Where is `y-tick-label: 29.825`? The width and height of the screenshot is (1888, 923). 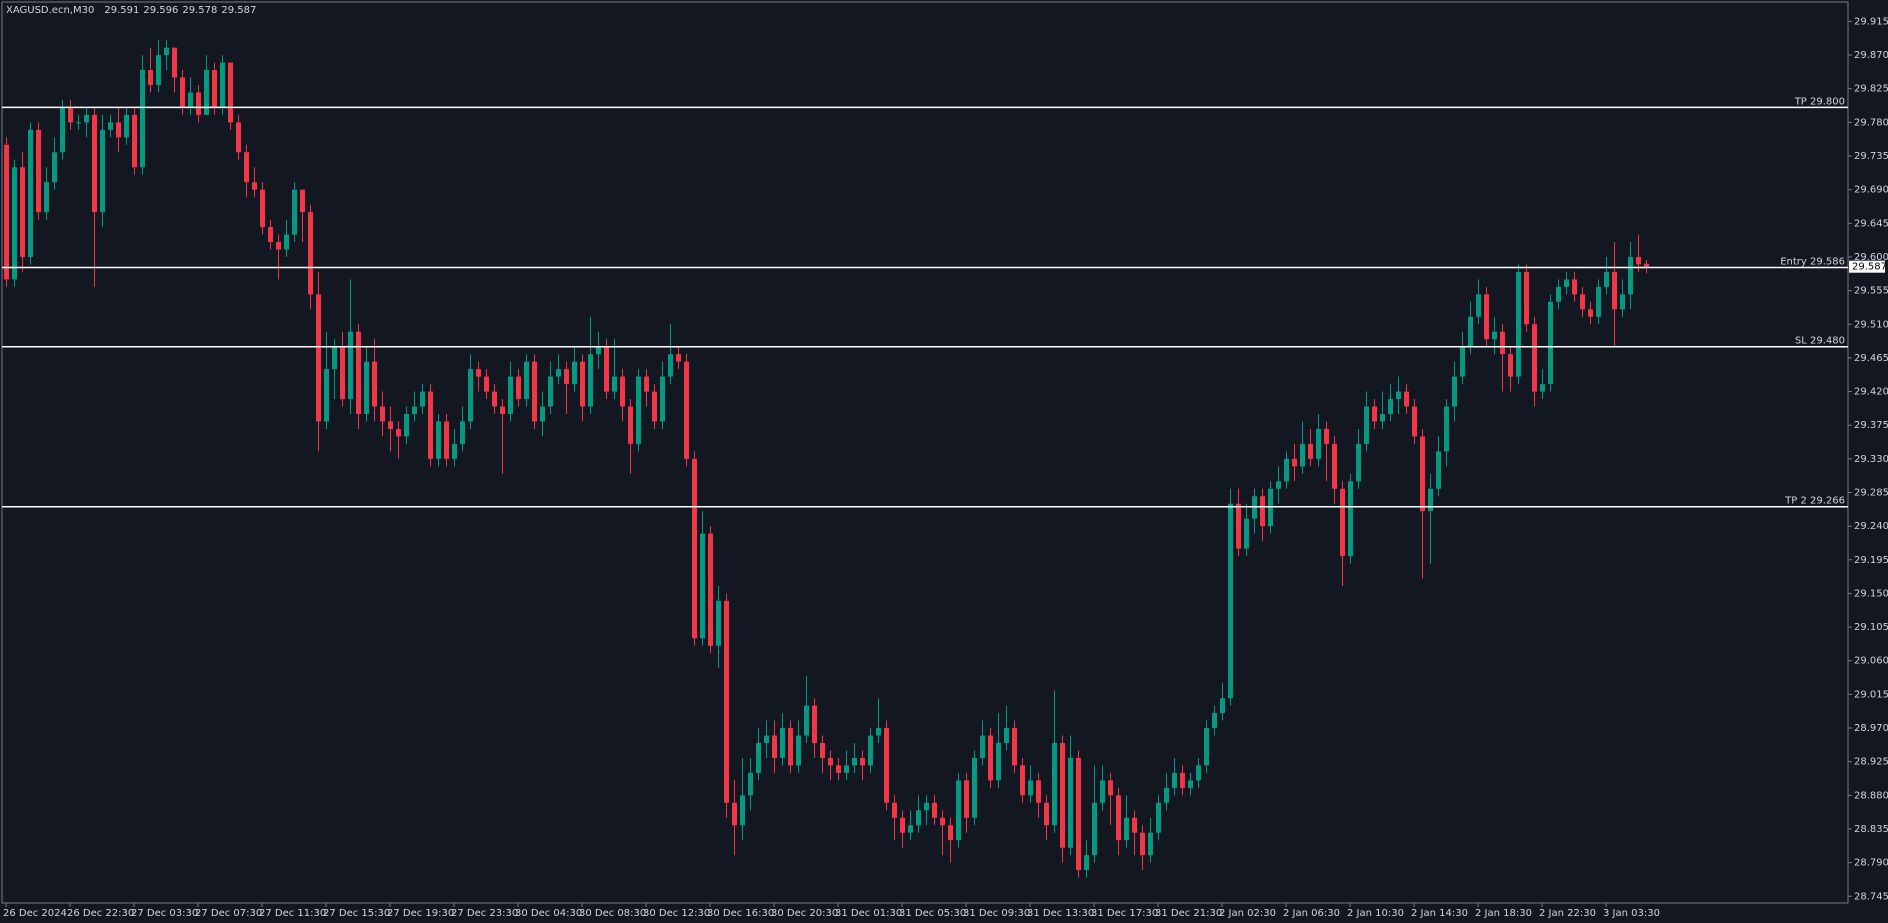 y-tick-label: 29.825 is located at coordinates (1871, 89).